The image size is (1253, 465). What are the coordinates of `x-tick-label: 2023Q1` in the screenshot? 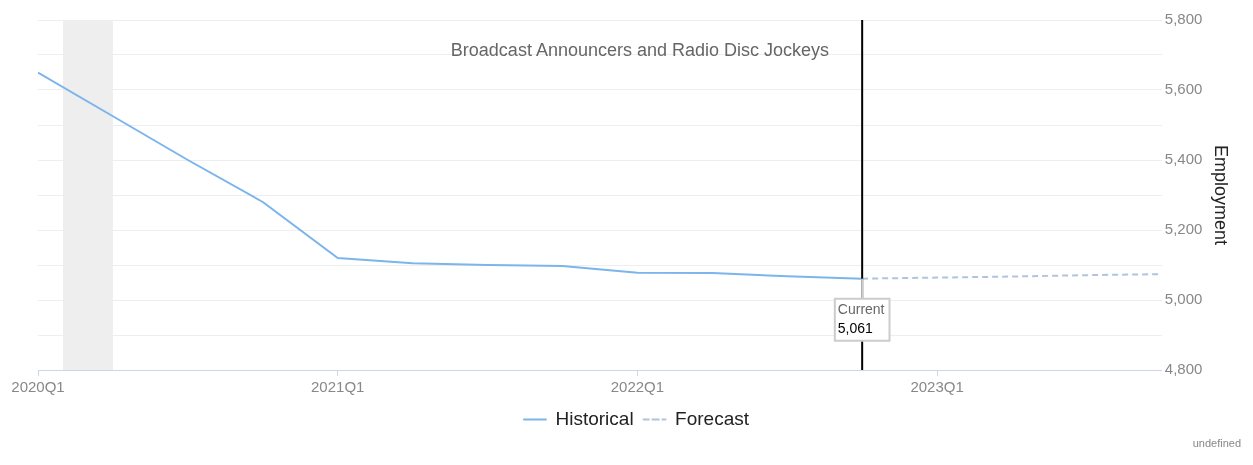 It's located at (937, 387).